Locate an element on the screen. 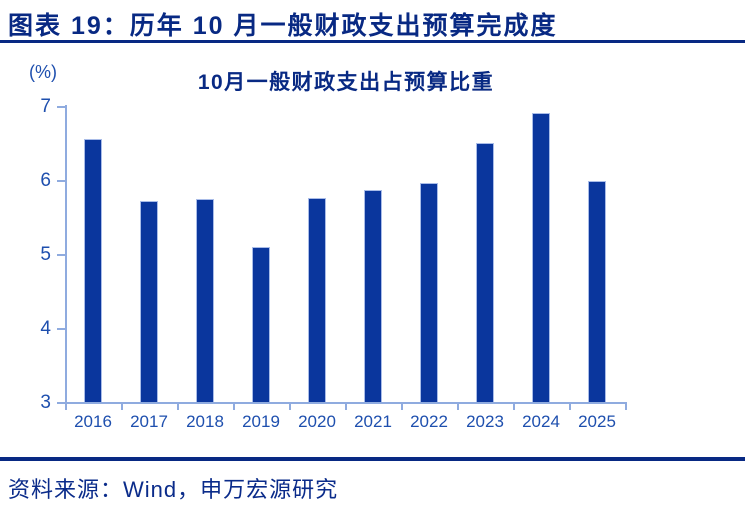 The height and width of the screenshot is (521, 745). x-tick-label: 2022 is located at coordinates (429, 421).